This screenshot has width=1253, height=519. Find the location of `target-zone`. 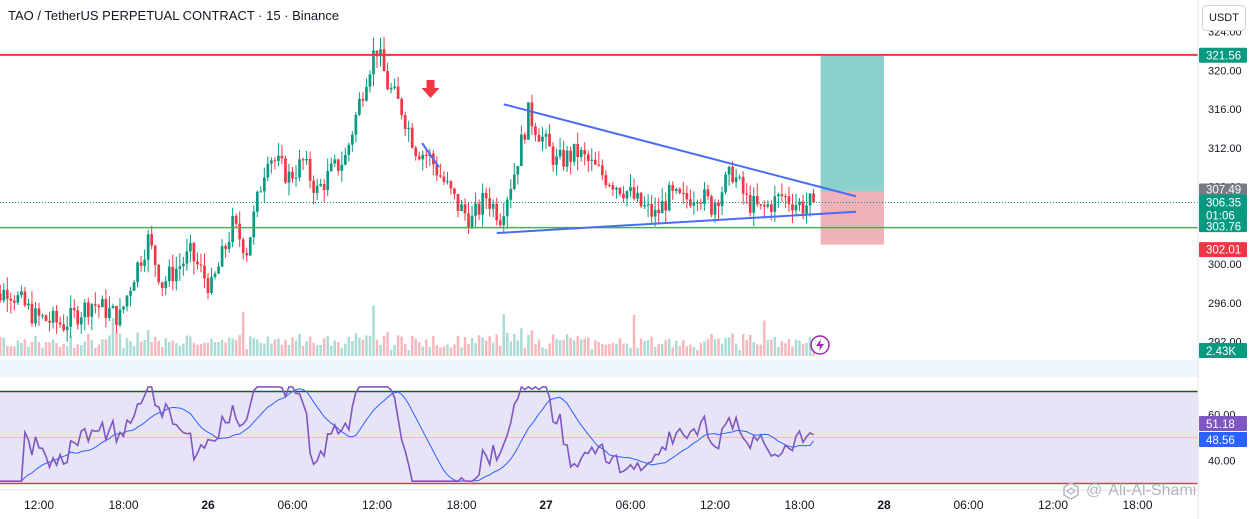

target-zone is located at coordinates (852, 123).